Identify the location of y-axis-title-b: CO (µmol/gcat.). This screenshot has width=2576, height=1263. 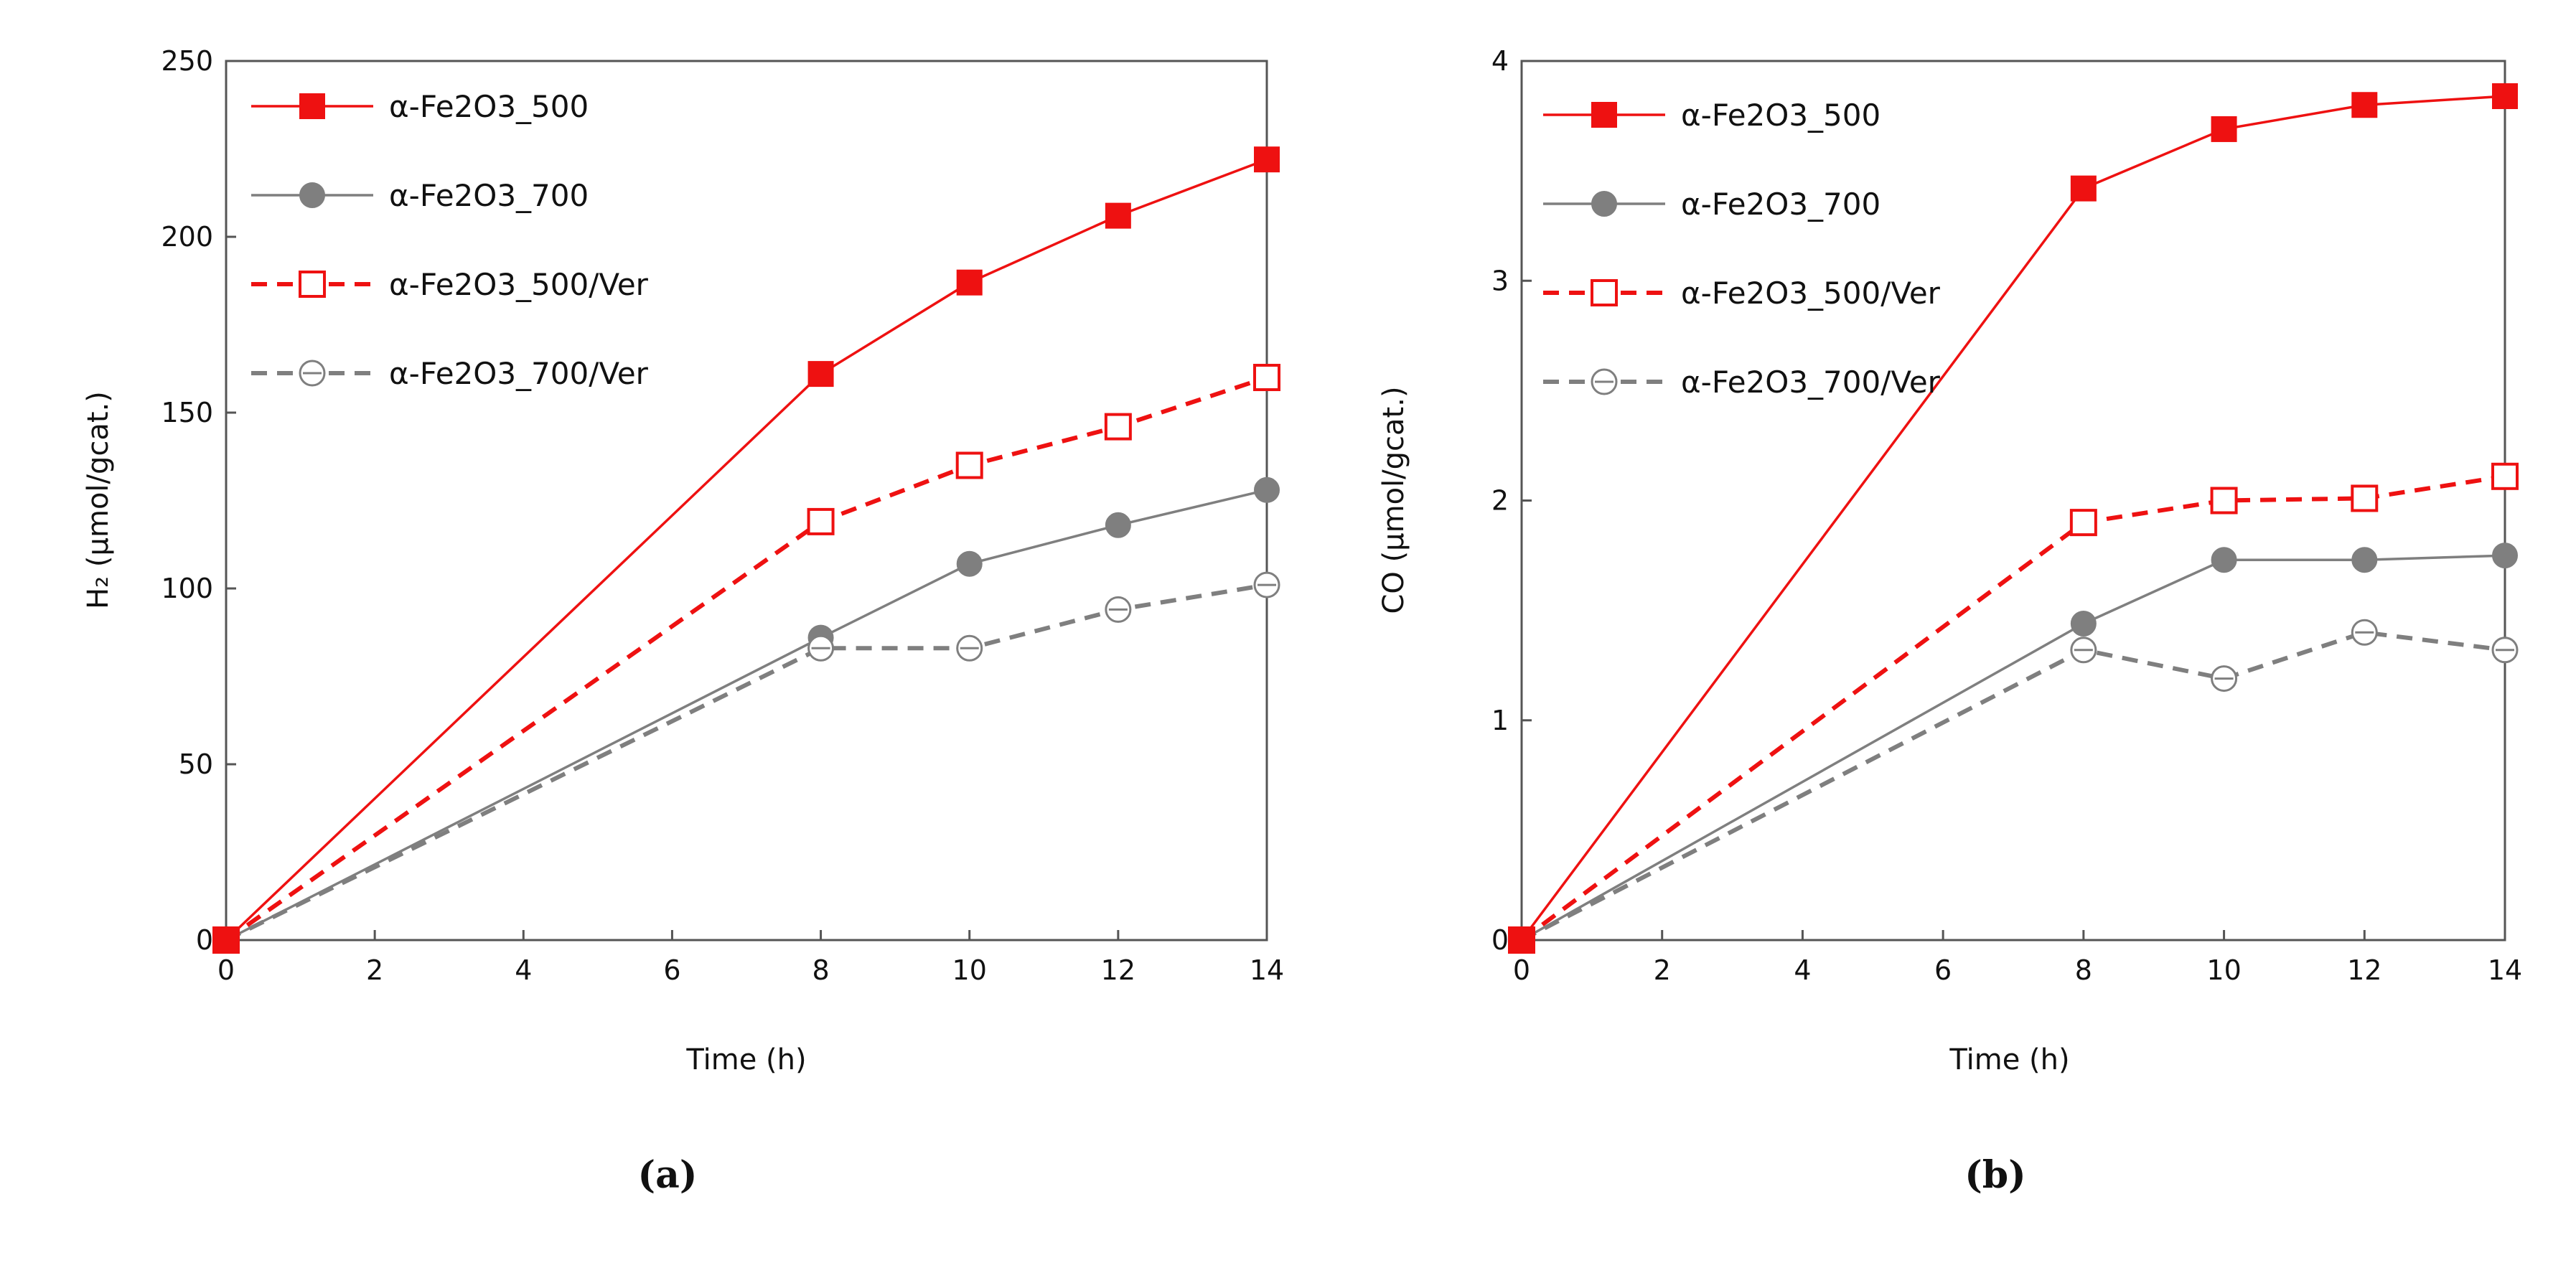
(1394, 500).